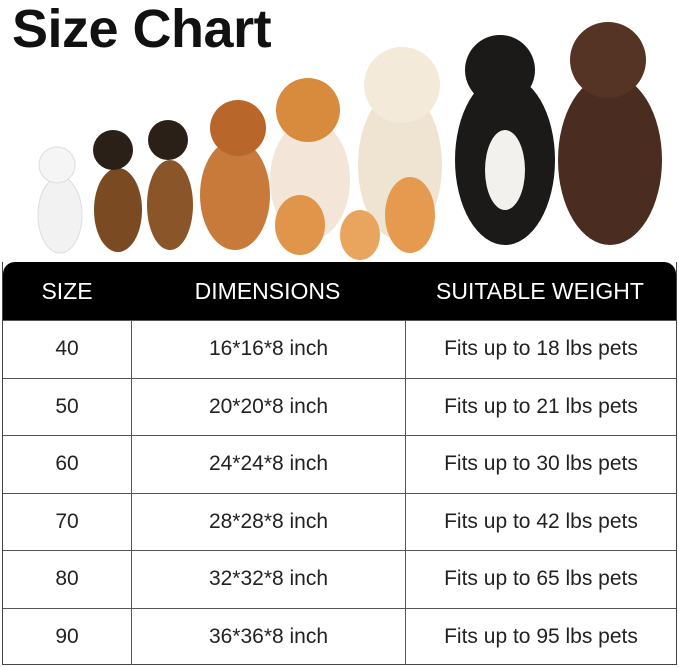  Describe the element at coordinates (540, 579) in the screenshot. I see `weight-cell: Fits up to 65 lbs pets` at that location.